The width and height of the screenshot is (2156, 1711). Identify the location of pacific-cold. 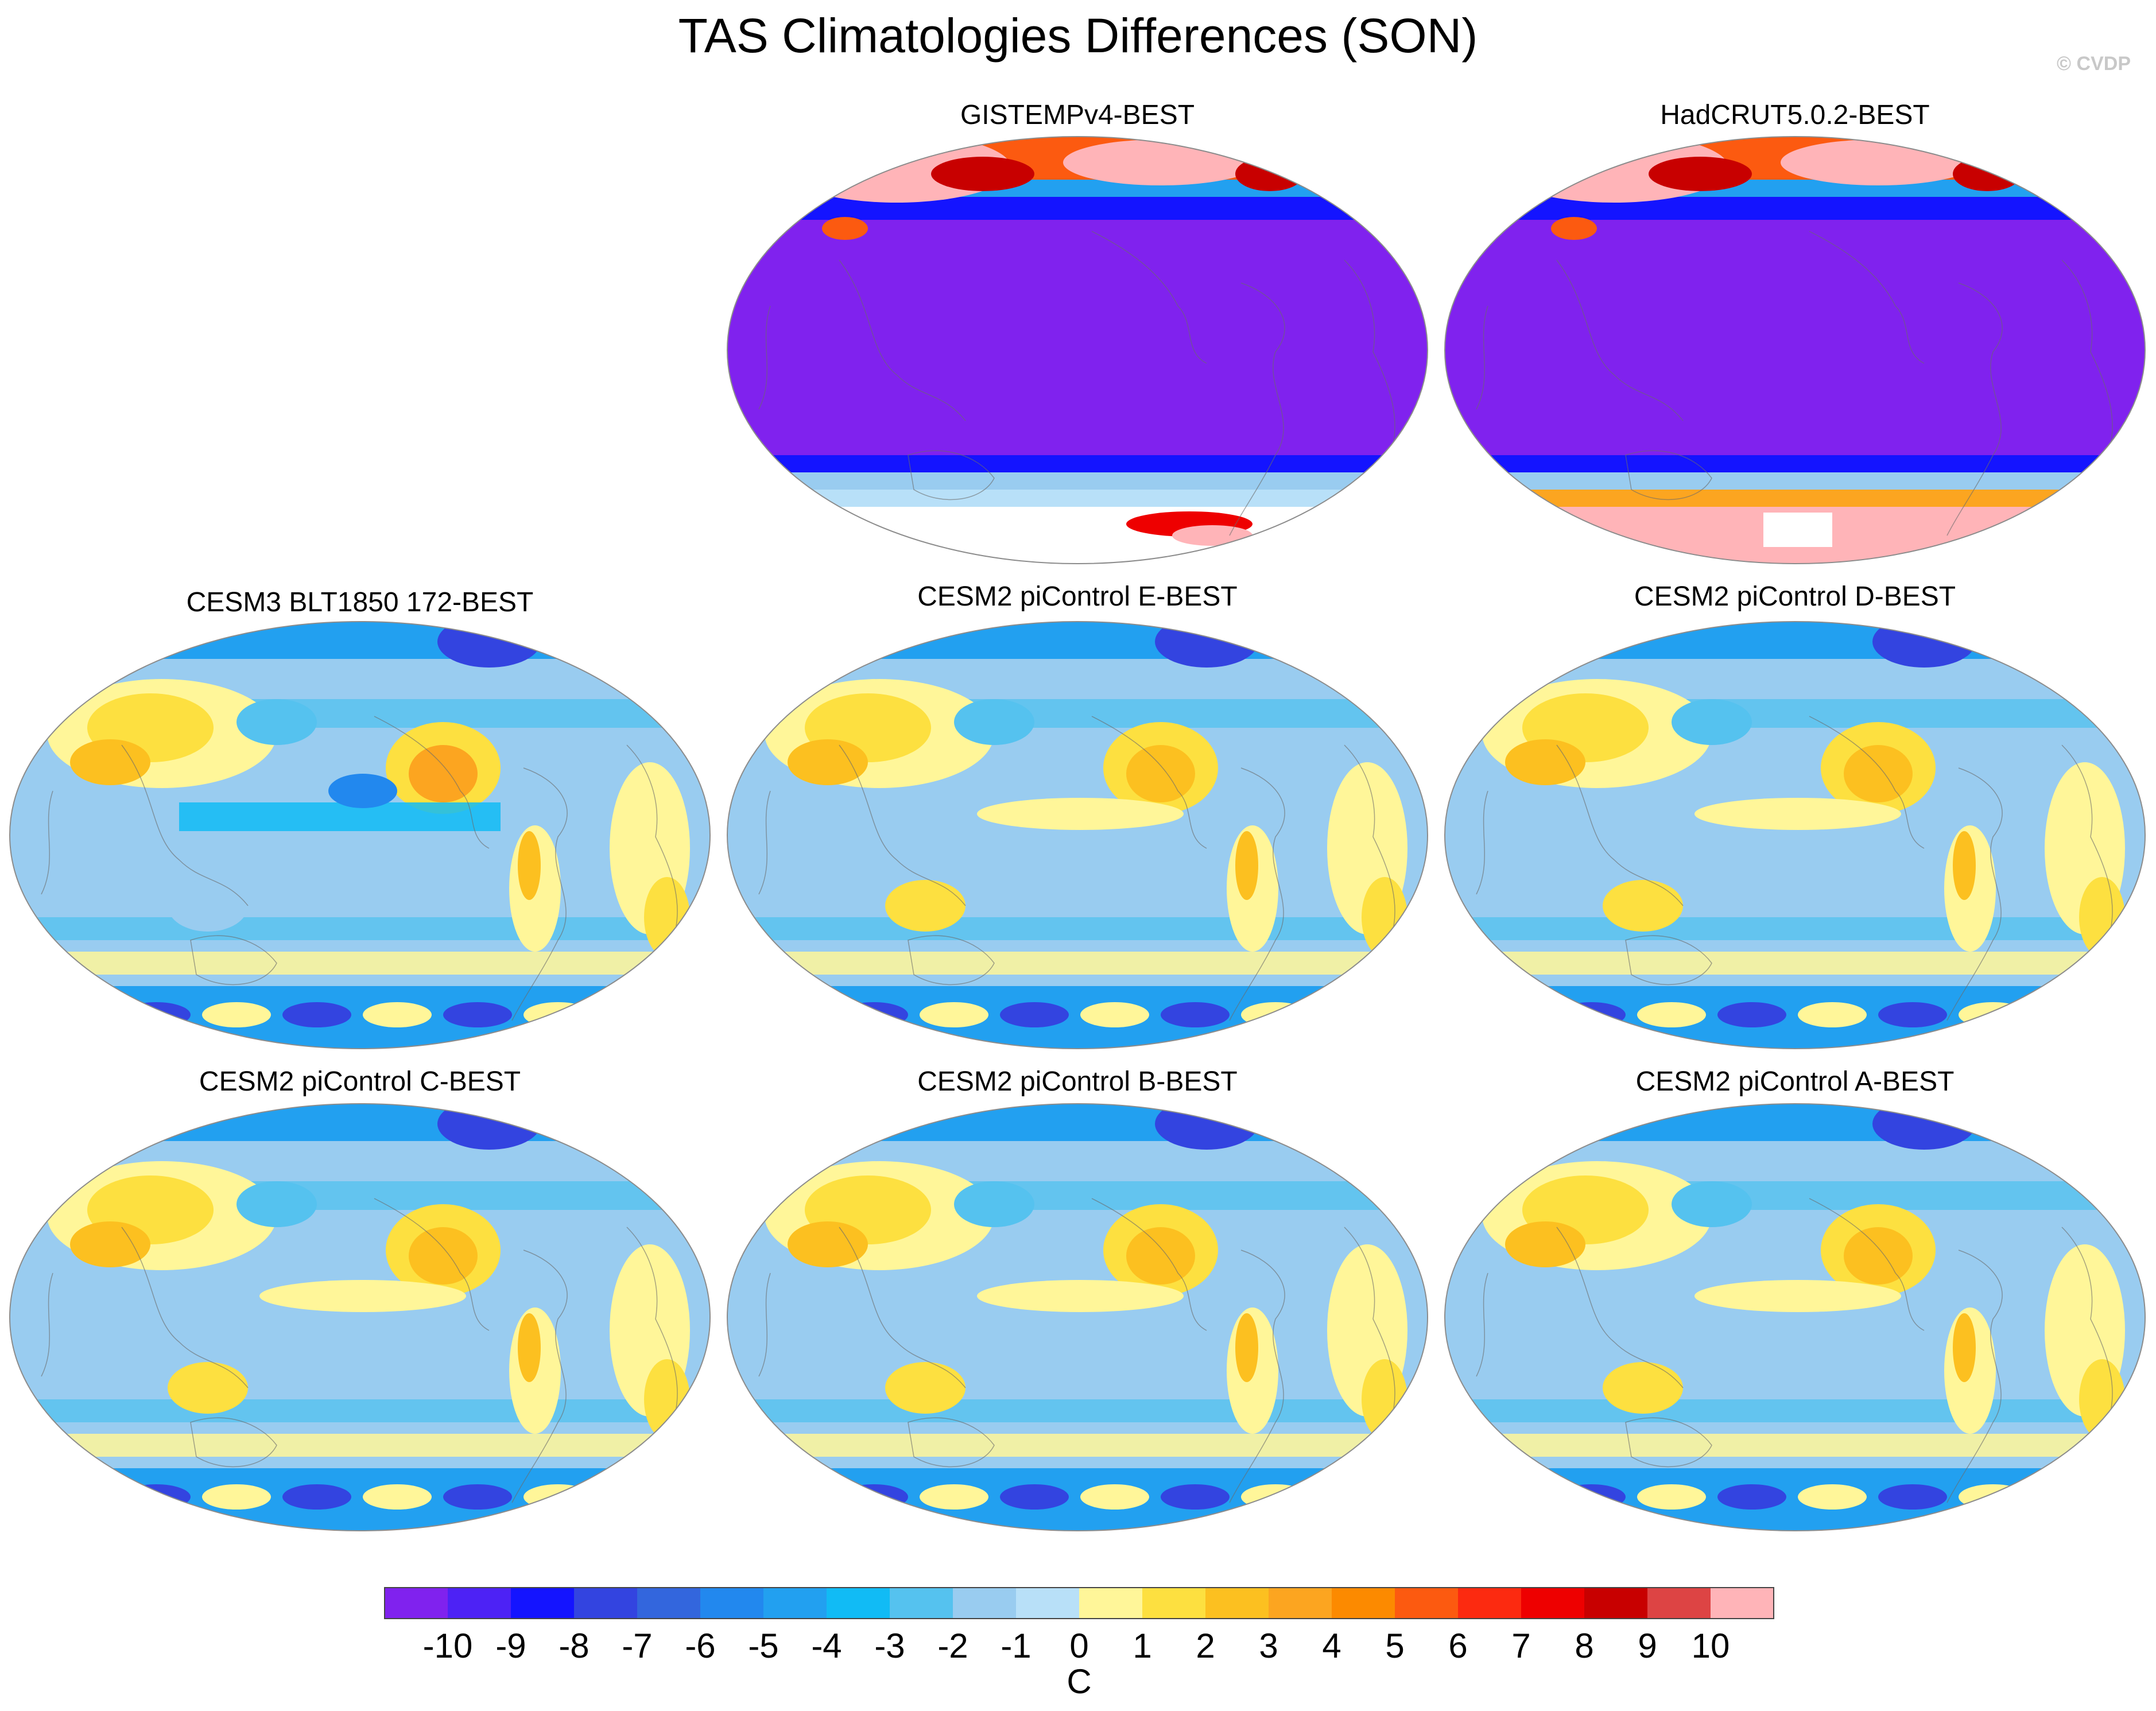
(340, 817).